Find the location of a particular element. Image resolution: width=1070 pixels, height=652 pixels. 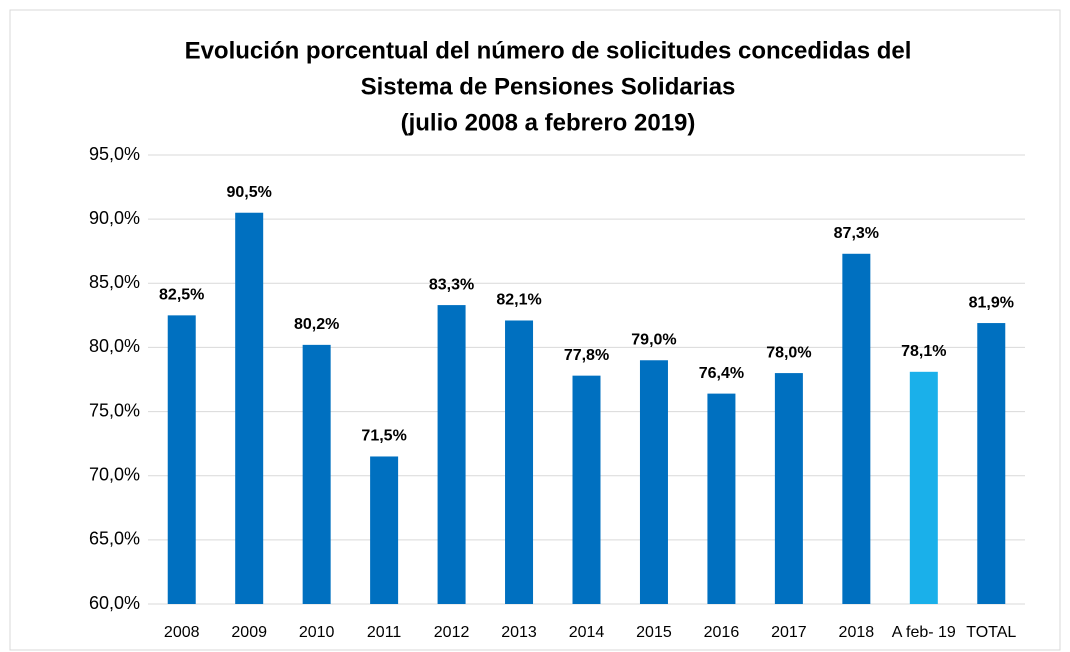

y-tick-label: 85,0% is located at coordinates (114, 282).